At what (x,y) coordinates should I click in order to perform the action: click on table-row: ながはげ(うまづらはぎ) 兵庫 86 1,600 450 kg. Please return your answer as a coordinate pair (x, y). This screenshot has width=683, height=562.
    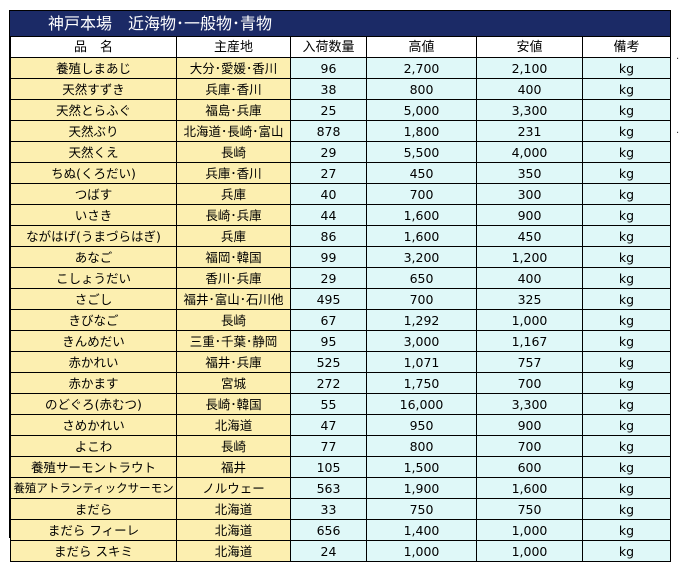
    Looking at the image, I should click on (340, 236).